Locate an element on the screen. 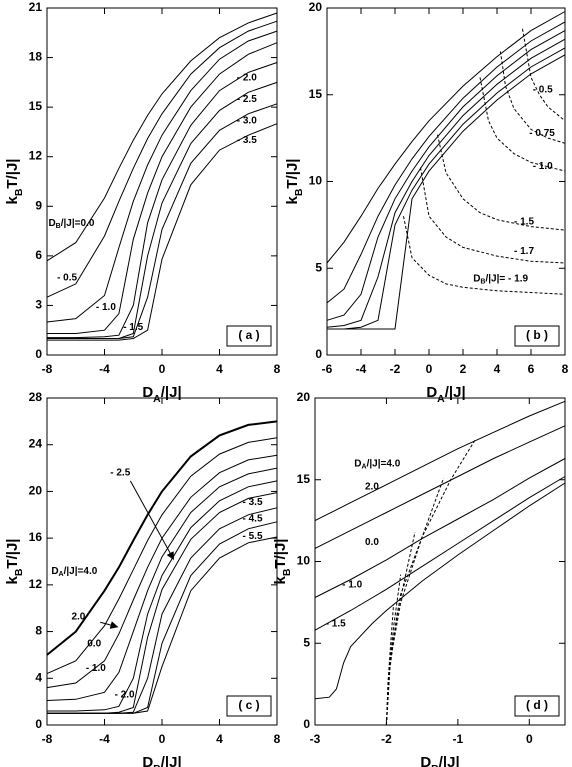 This screenshot has width=572, height=767. y-tick-label: 3 is located at coordinates (38, 305).